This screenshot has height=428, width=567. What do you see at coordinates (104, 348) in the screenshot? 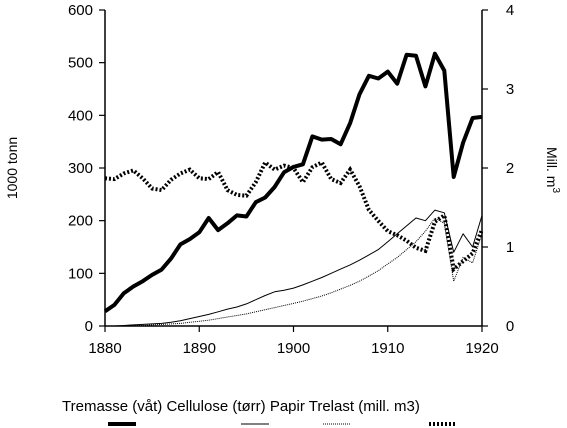
I see `x-tick-label: 1880` at bounding box center [104, 348].